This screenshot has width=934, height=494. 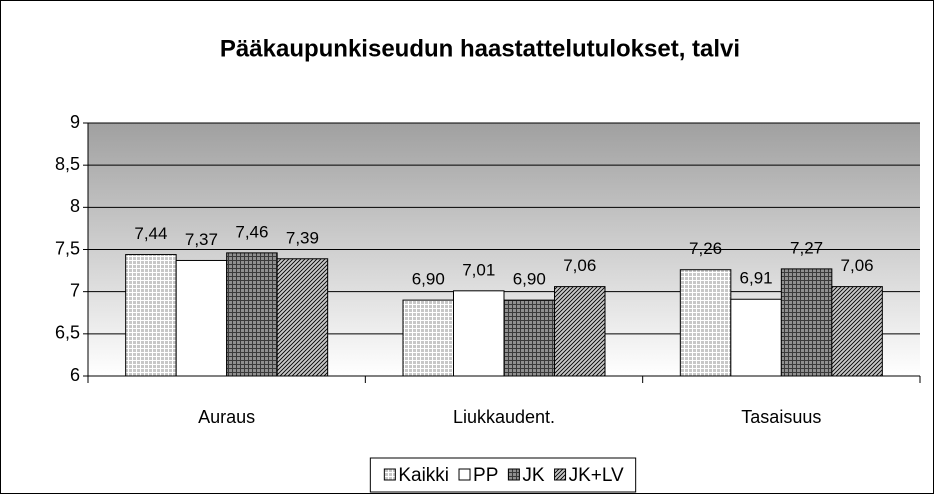 I want to click on value-label: 7,39, so click(x=302, y=237).